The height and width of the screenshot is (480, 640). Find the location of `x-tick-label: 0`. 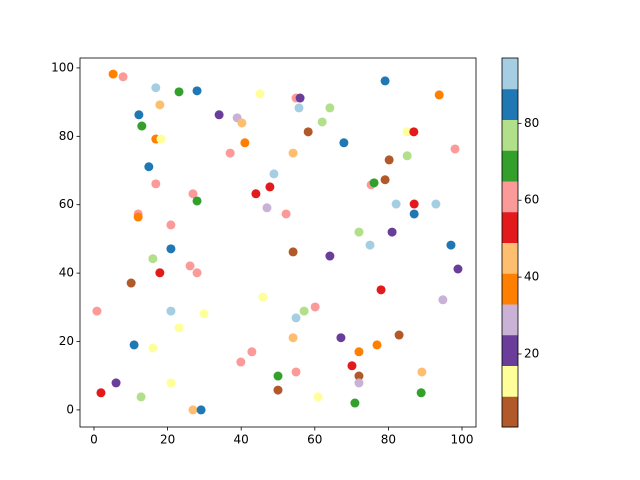

x-tick-label: 0 is located at coordinates (94, 440).